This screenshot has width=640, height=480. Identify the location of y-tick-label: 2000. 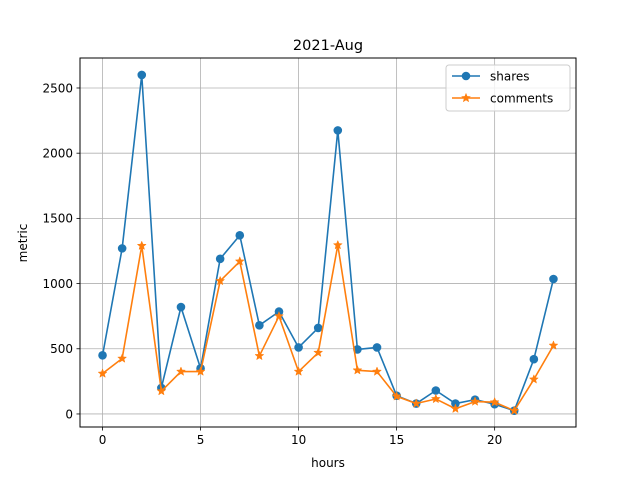
(57, 153).